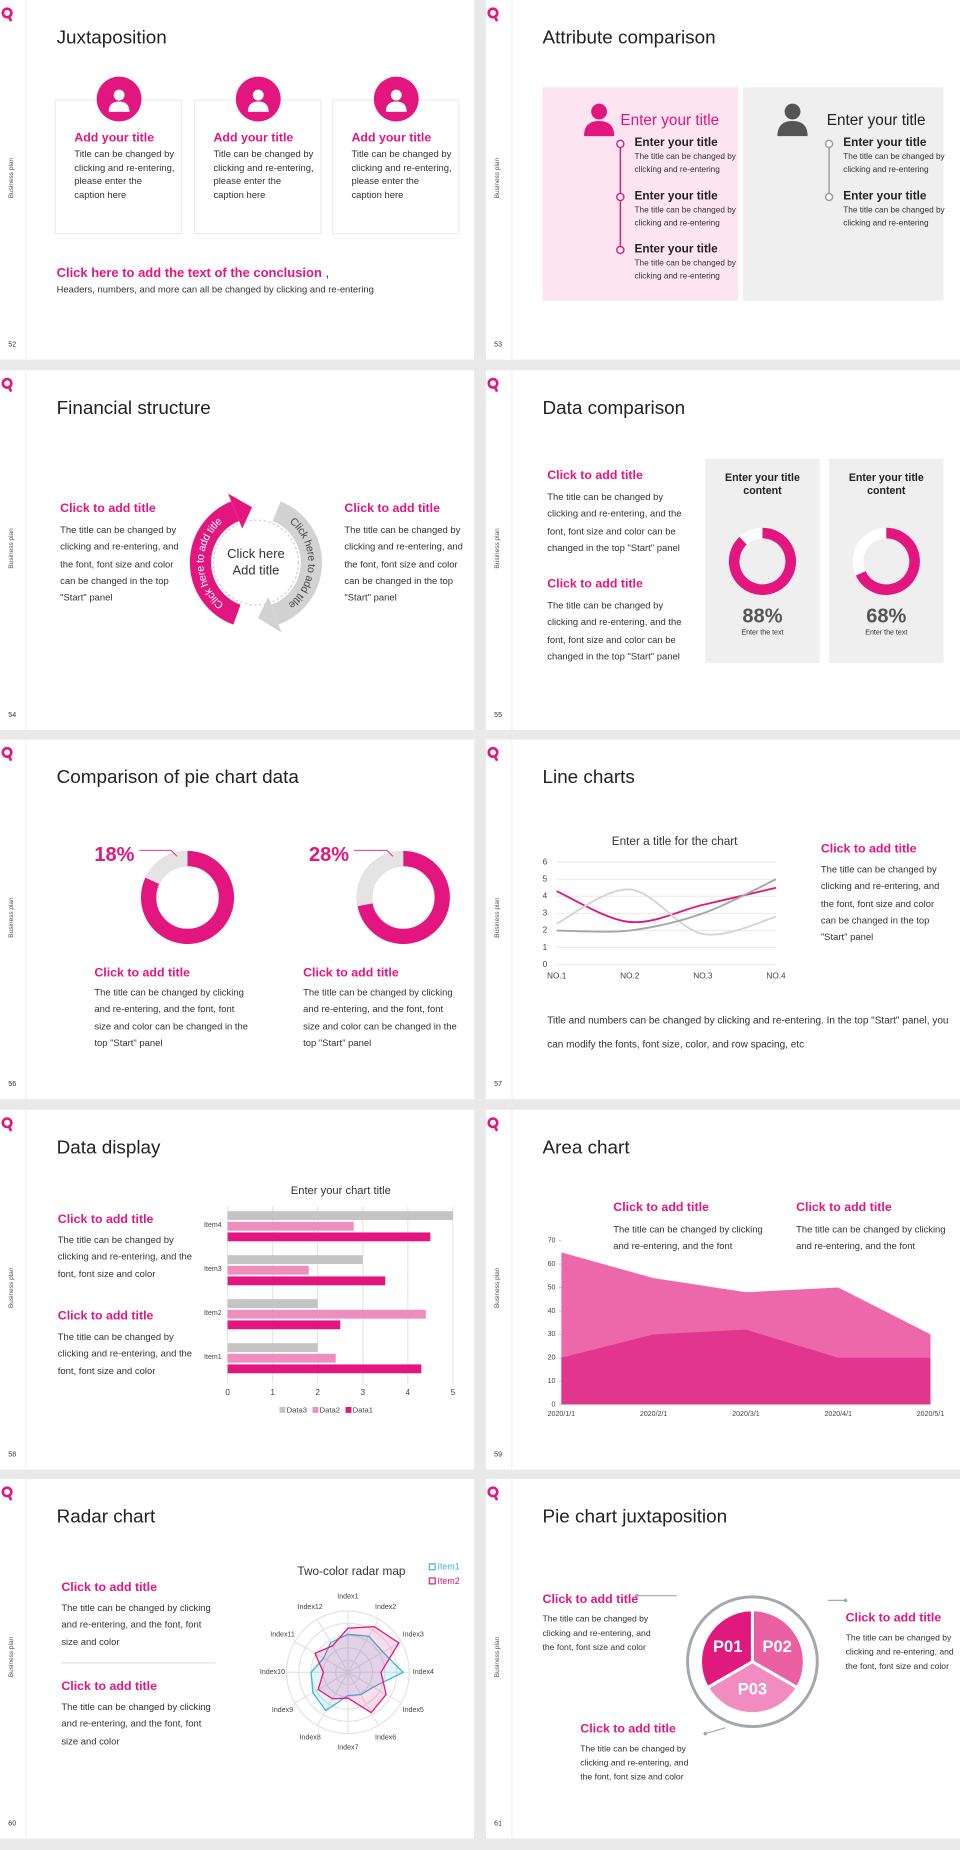  Describe the element at coordinates (213, 1269) in the screenshot. I see `y-tick-label: Item3` at that location.